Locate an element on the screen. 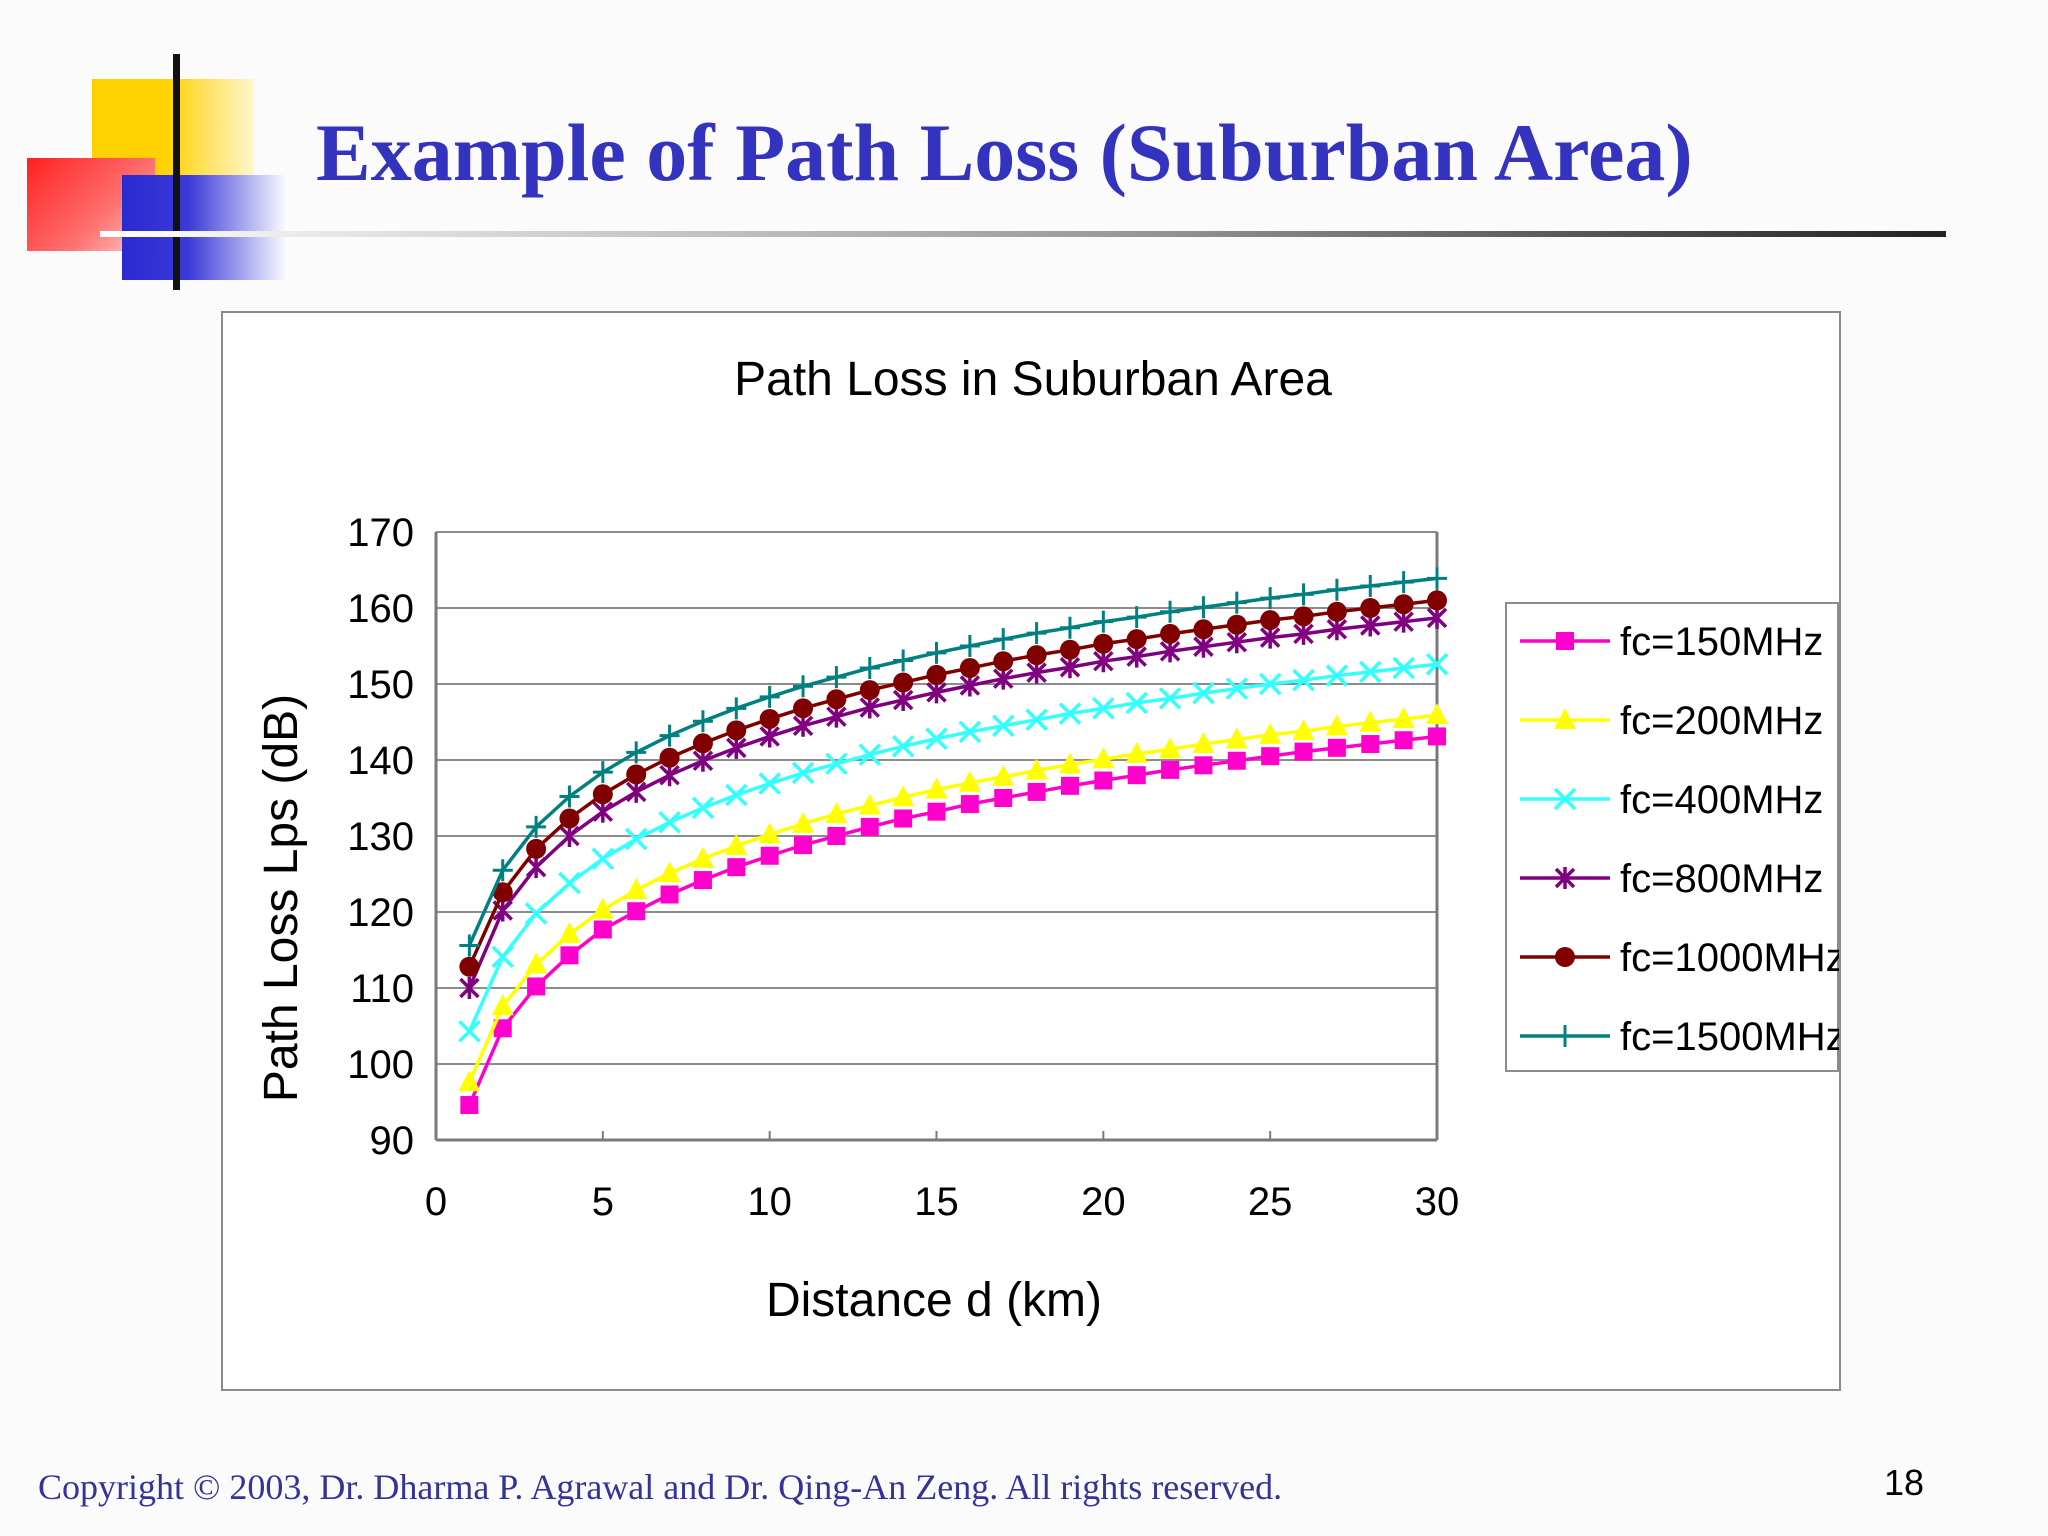 Image resolution: width=2048 pixels, height=1536 pixels. y-tick-label: 130 is located at coordinates (380, 837).